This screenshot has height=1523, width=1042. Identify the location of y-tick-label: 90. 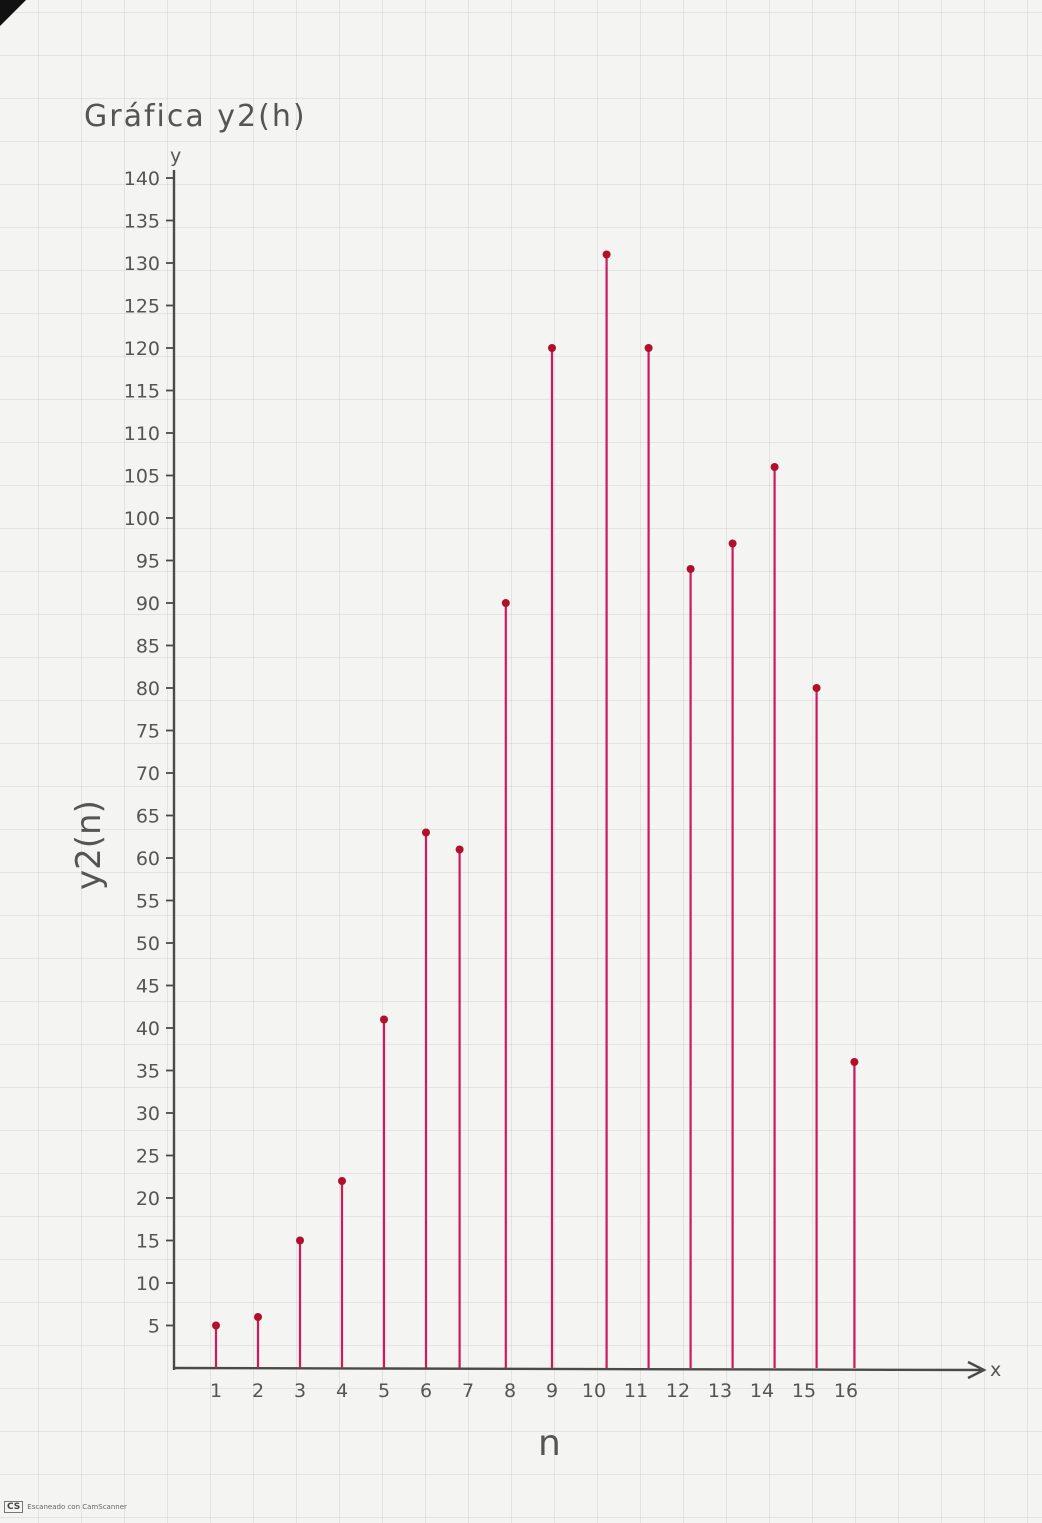
(148, 604).